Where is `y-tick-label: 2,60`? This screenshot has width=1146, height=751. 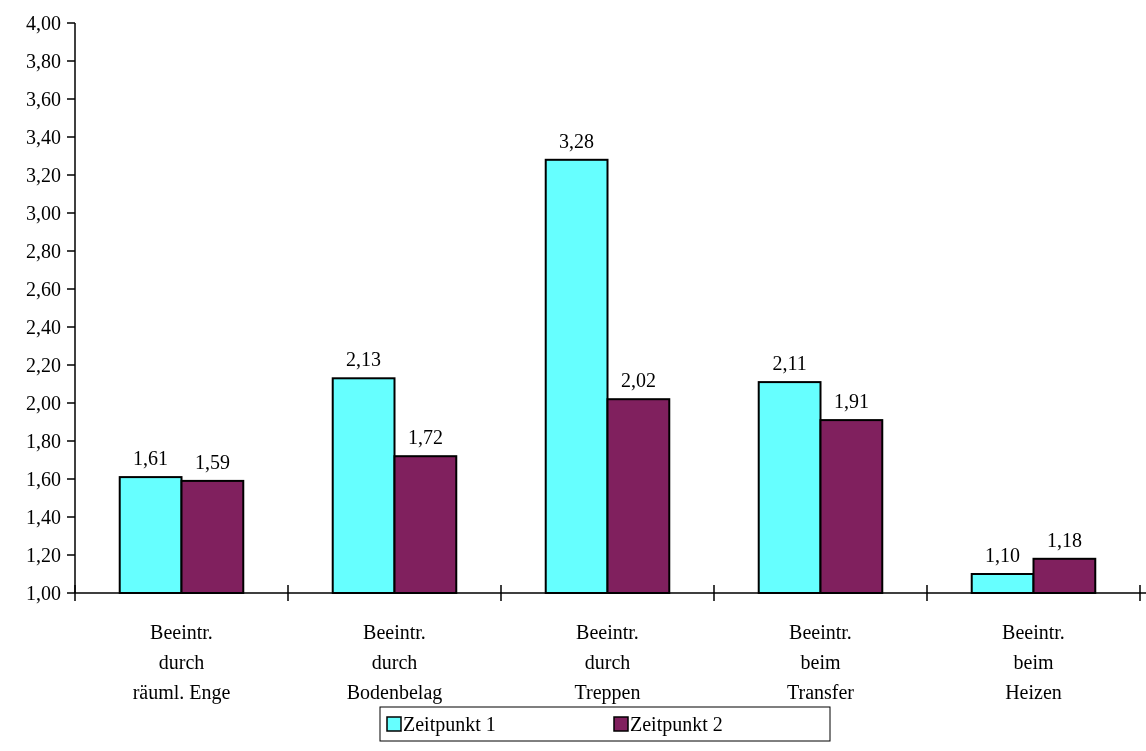
y-tick-label: 2,60 is located at coordinates (43, 289).